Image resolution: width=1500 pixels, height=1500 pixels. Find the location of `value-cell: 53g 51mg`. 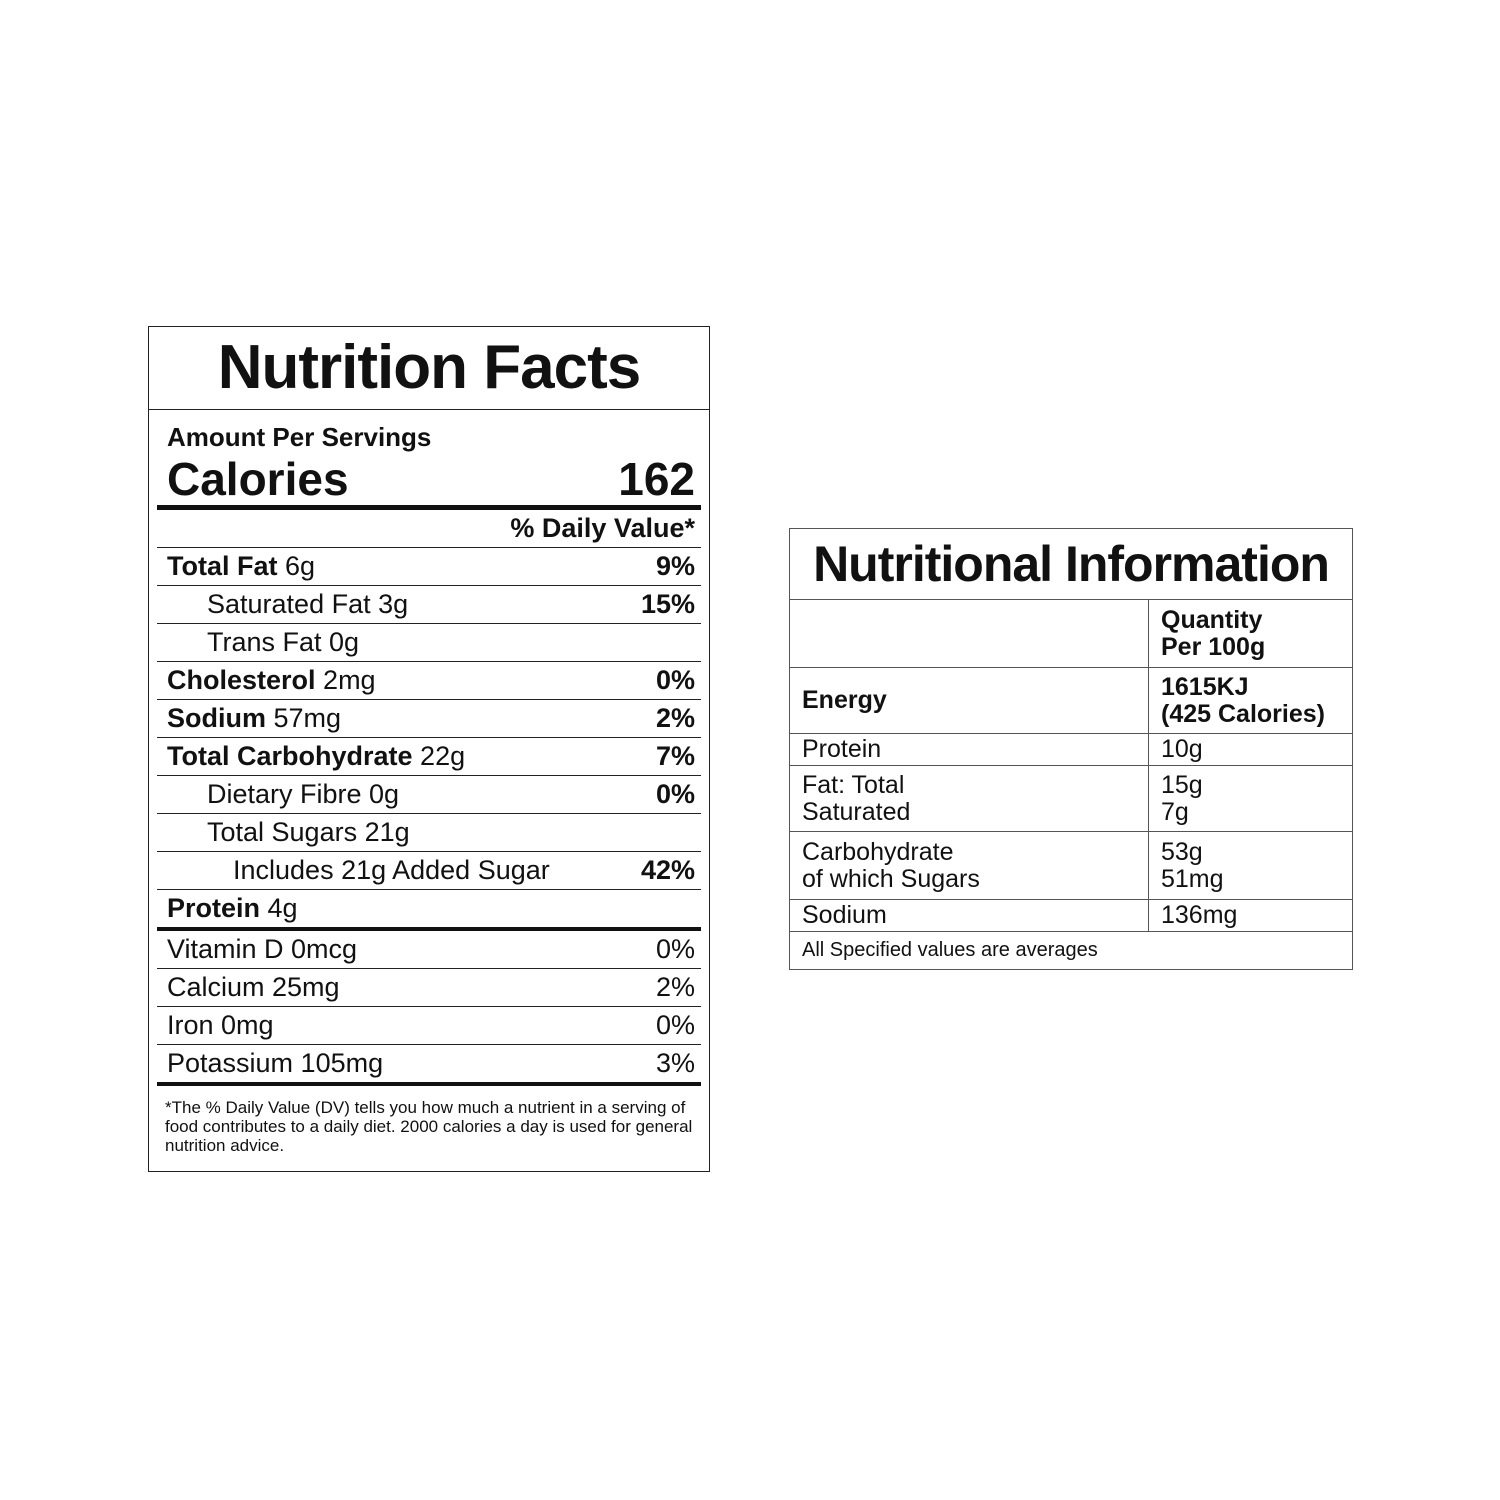

value-cell: 53g 51mg is located at coordinates (1250, 865).